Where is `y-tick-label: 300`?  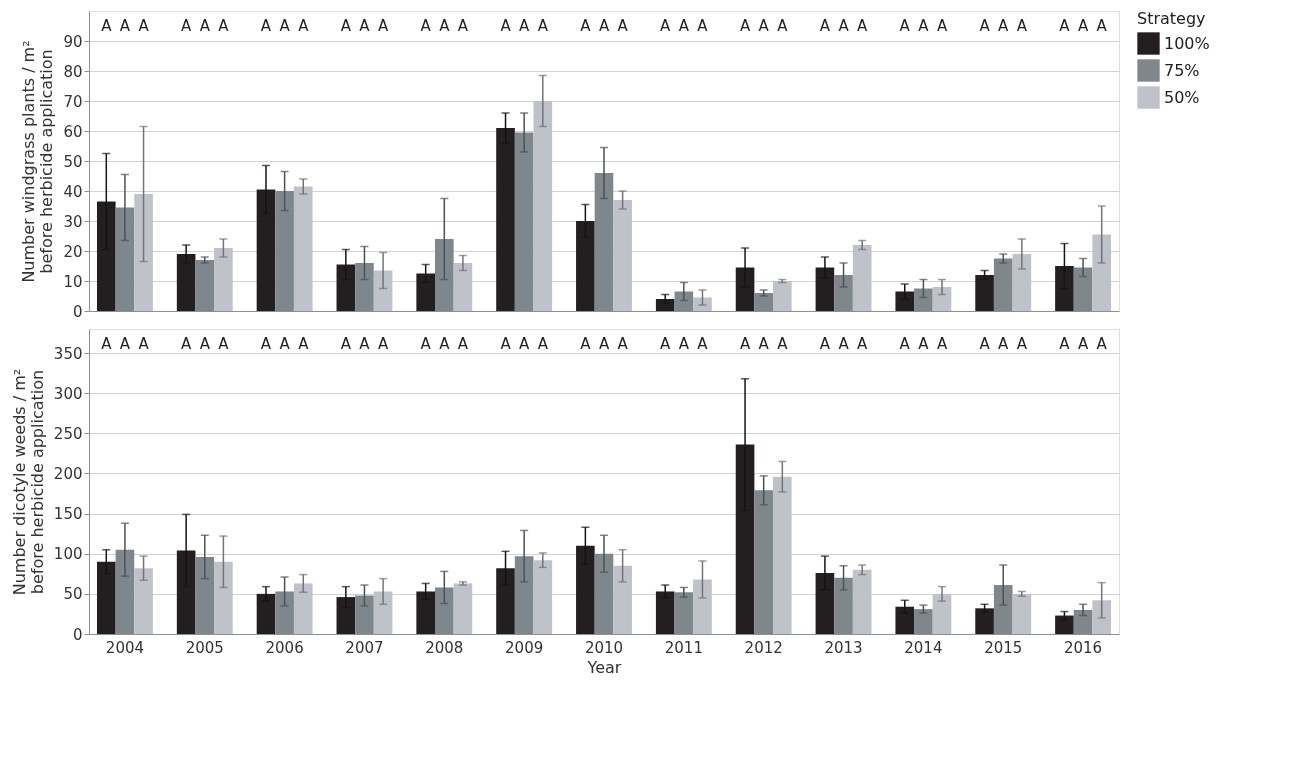
y-tick-label: 300 is located at coordinates (68, 393).